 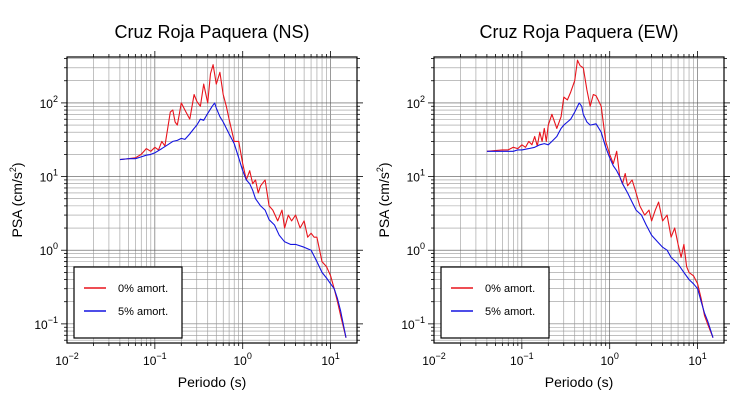 What do you see at coordinates (578, 32) in the screenshot?
I see `chart-title: Cruz Roja Paquera (EW)` at bounding box center [578, 32].